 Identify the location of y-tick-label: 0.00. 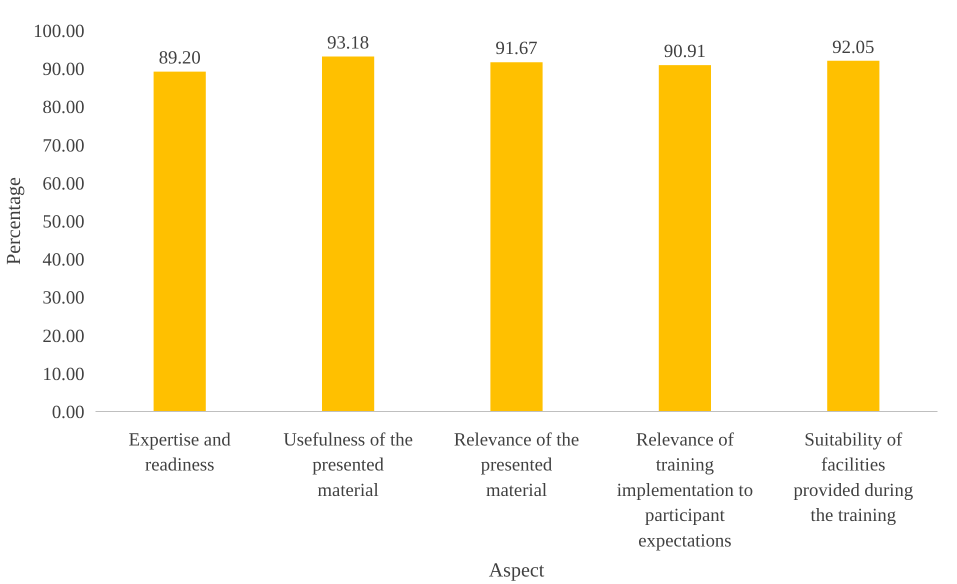
(68, 412).